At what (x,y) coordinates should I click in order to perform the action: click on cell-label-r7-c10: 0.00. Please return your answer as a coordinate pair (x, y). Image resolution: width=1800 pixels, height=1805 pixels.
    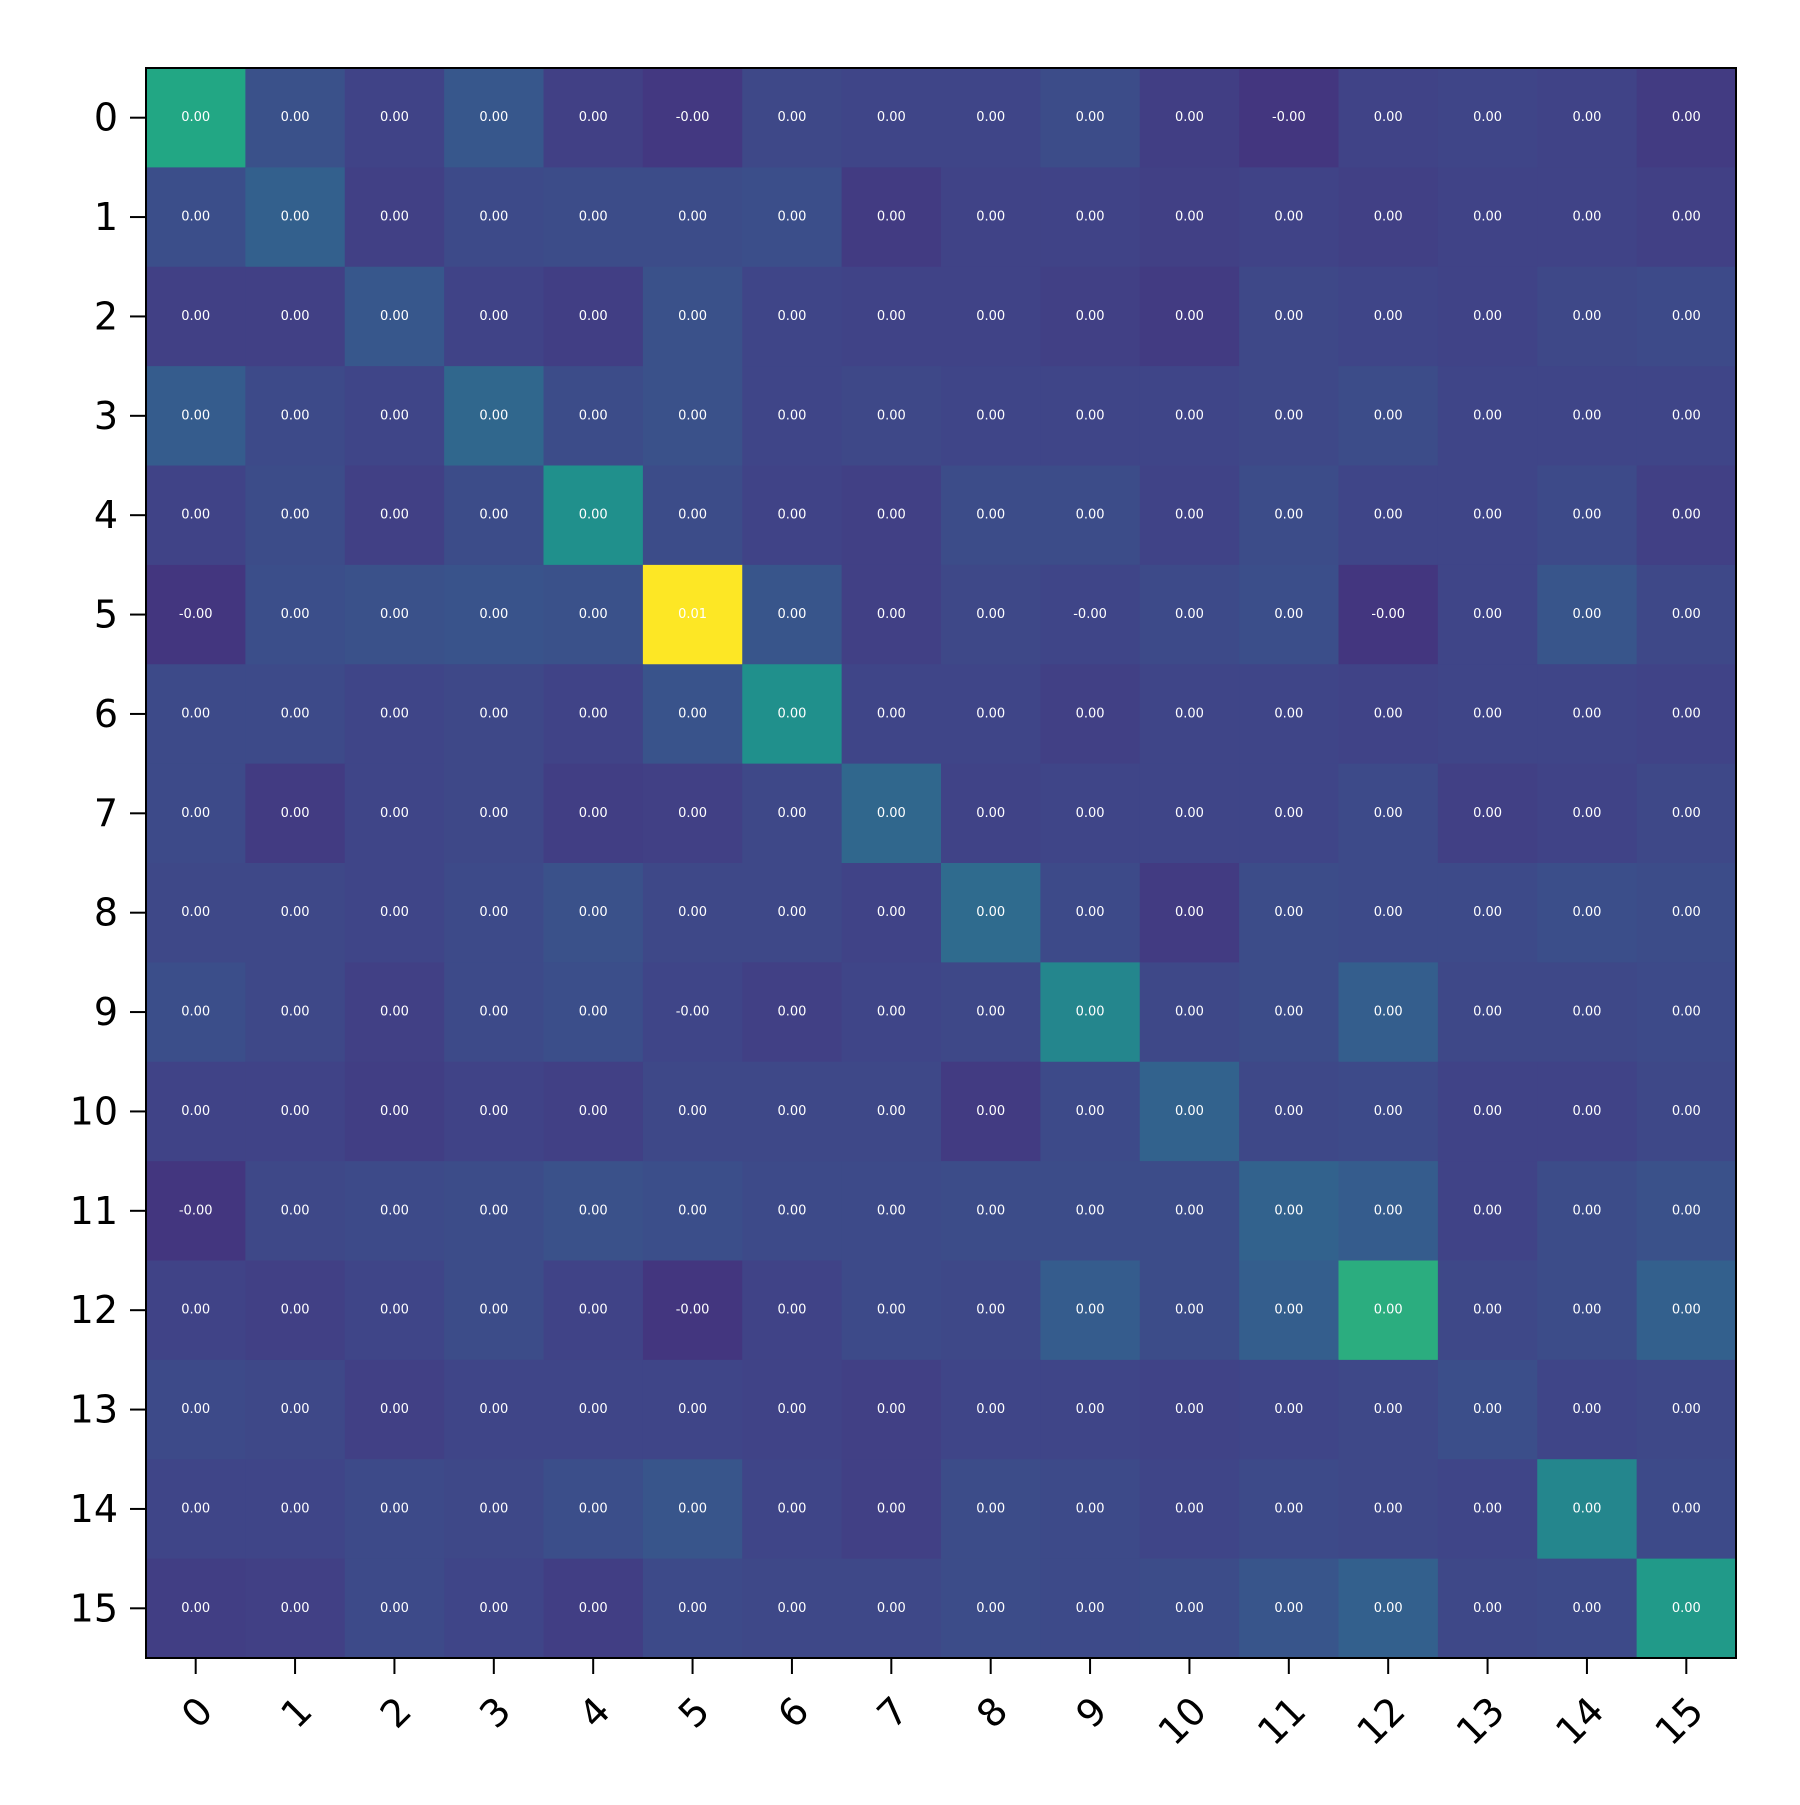
    Looking at the image, I should click on (1189, 813).